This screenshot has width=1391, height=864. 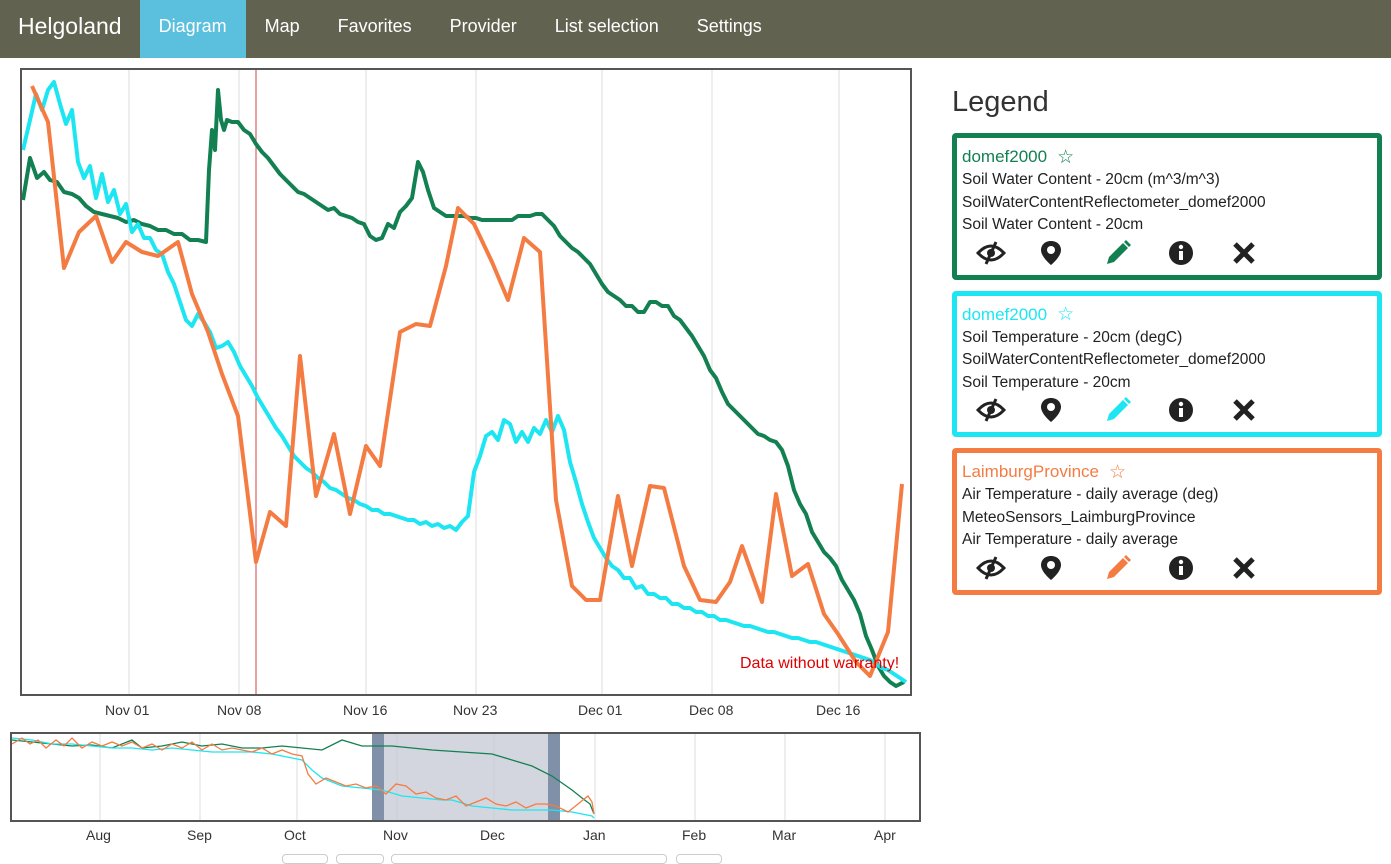 I want to click on main-x-tick: Nov 16, so click(x=365, y=710).